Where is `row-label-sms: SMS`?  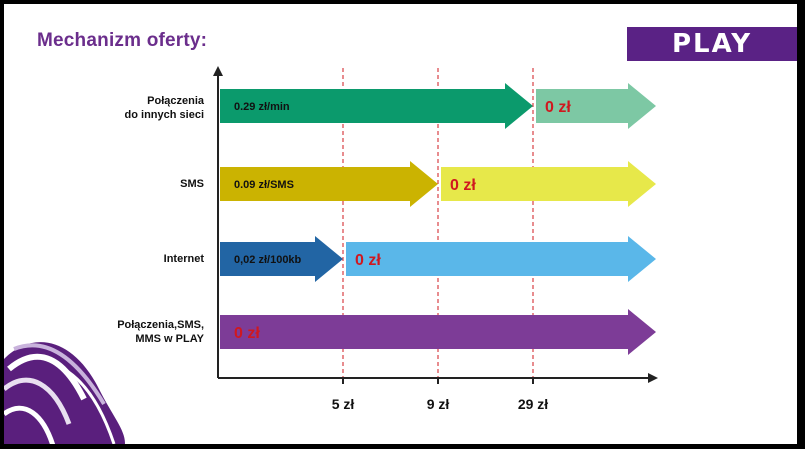 row-label-sms: SMS is located at coordinates (192, 184).